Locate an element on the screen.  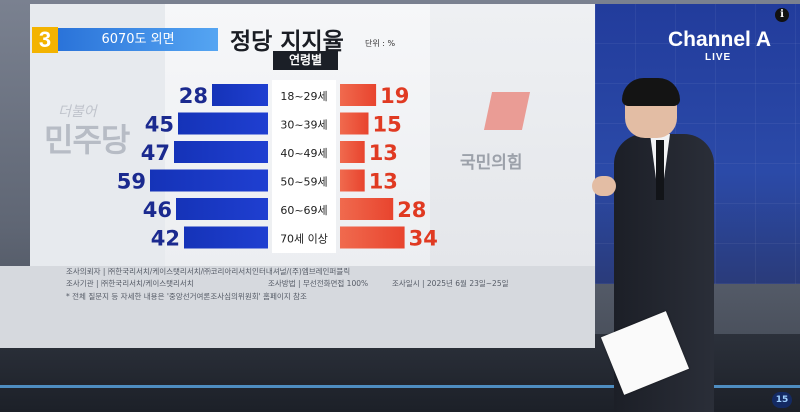
floor-light-strip is located at coordinates (400, 386).